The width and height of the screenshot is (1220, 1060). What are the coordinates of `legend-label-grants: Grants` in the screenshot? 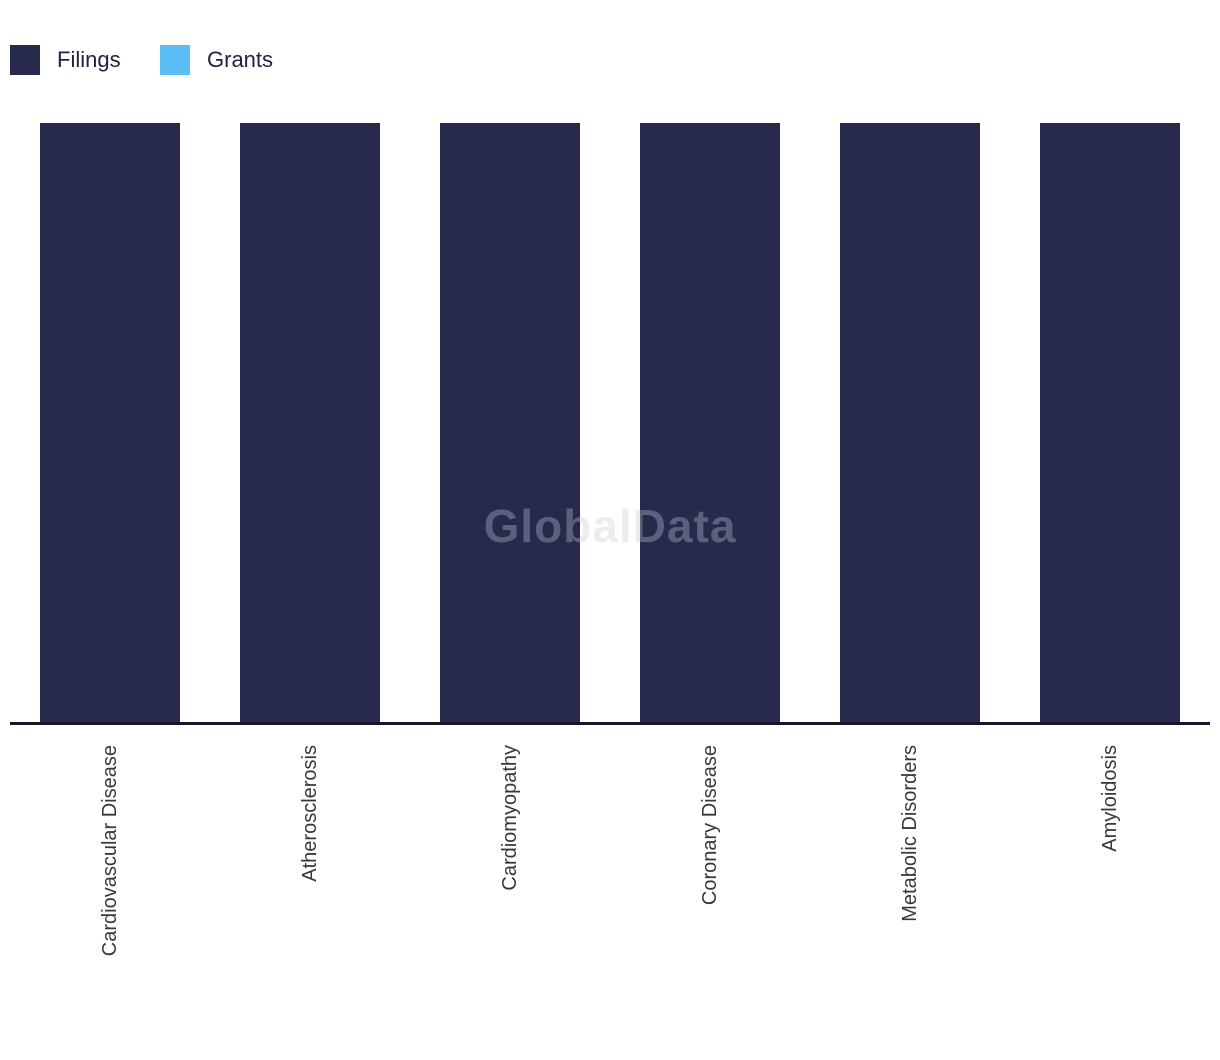 It's located at (240, 59).